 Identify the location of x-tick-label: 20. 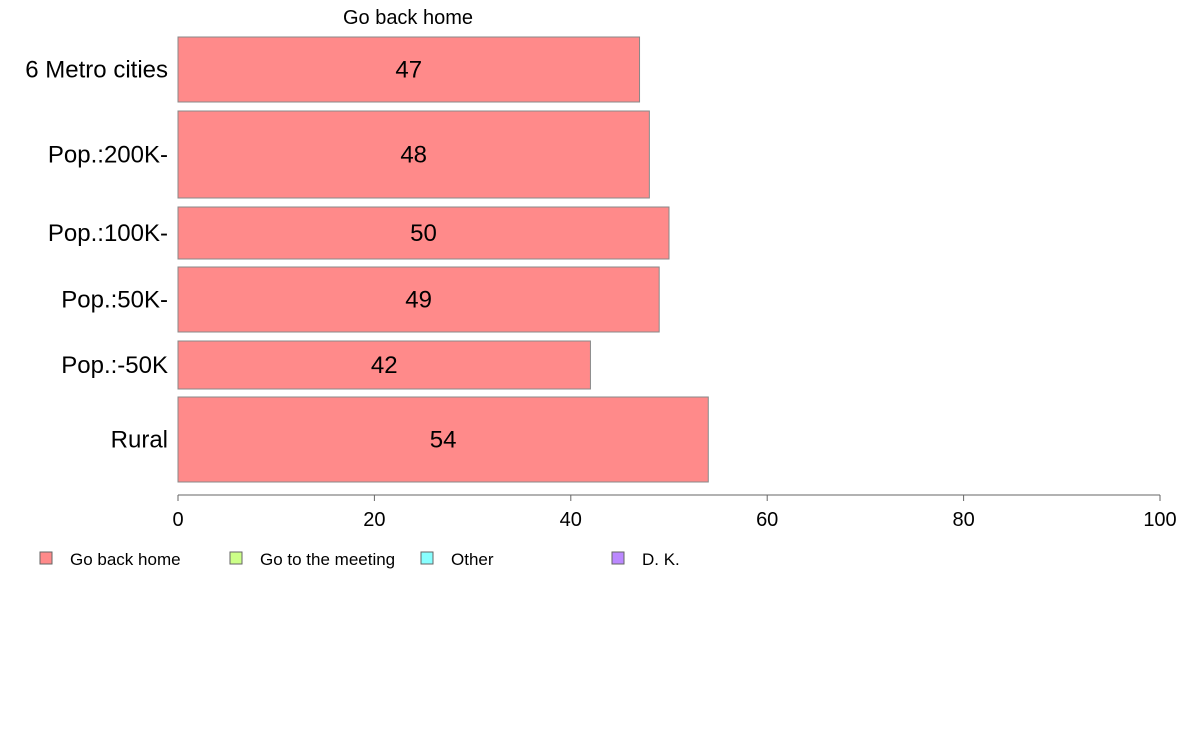
(374, 520).